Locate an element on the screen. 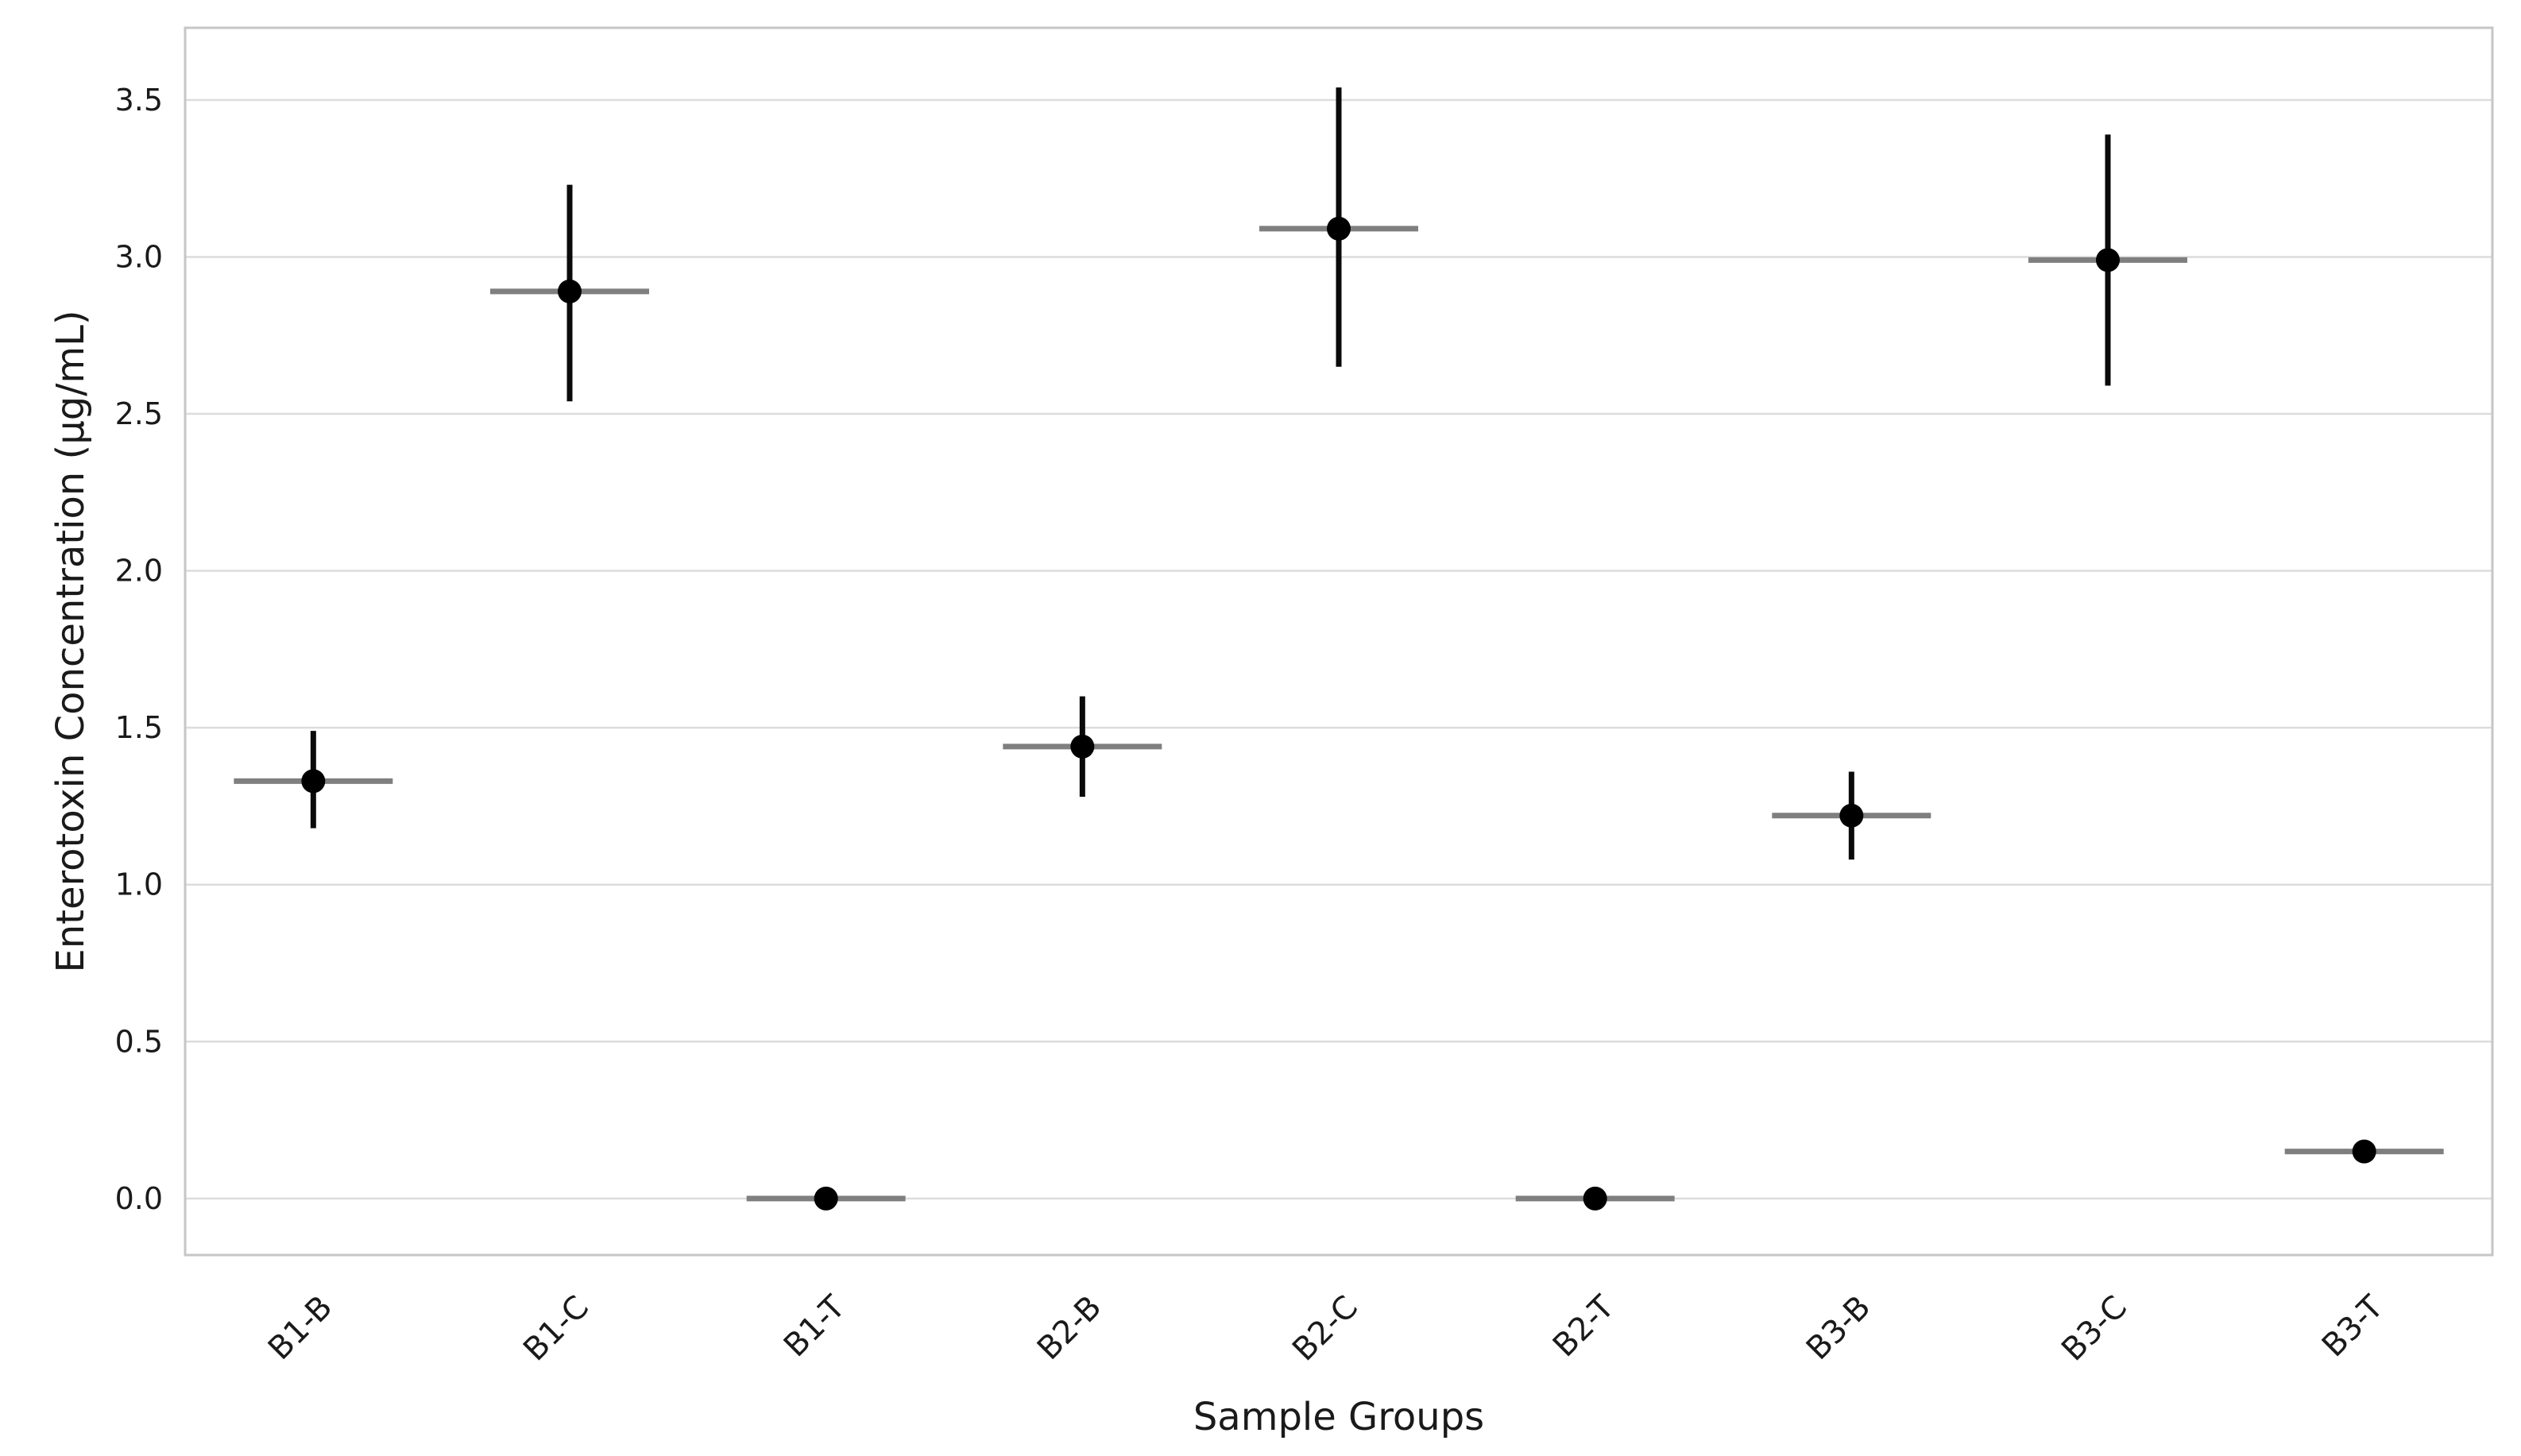  x-tick-label: B1-B is located at coordinates (300, 1328).